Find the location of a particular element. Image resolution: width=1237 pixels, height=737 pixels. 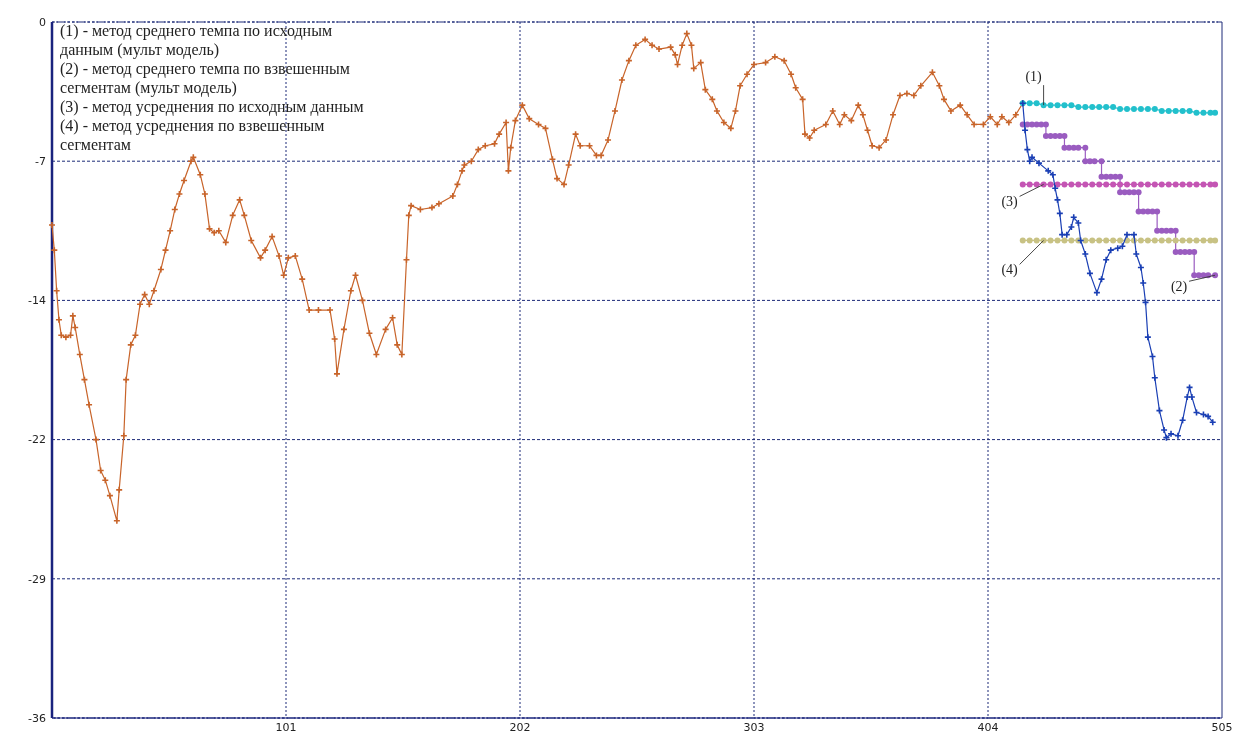

annotation: (2) - метод среднего темпа по взвешенным сегментам (мульт модель) is located at coordinates (205, 78).